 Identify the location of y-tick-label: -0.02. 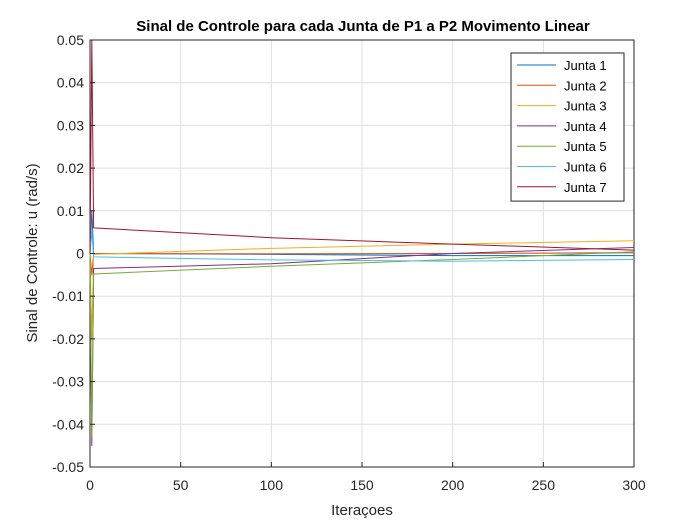
(68, 339).